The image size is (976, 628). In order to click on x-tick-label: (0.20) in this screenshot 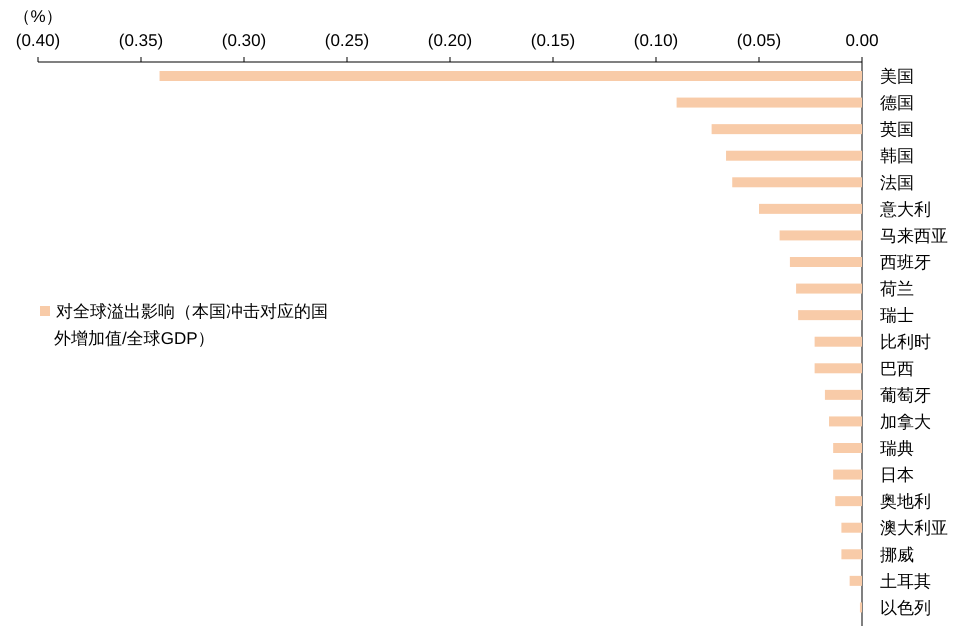, I will do `click(450, 40)`.